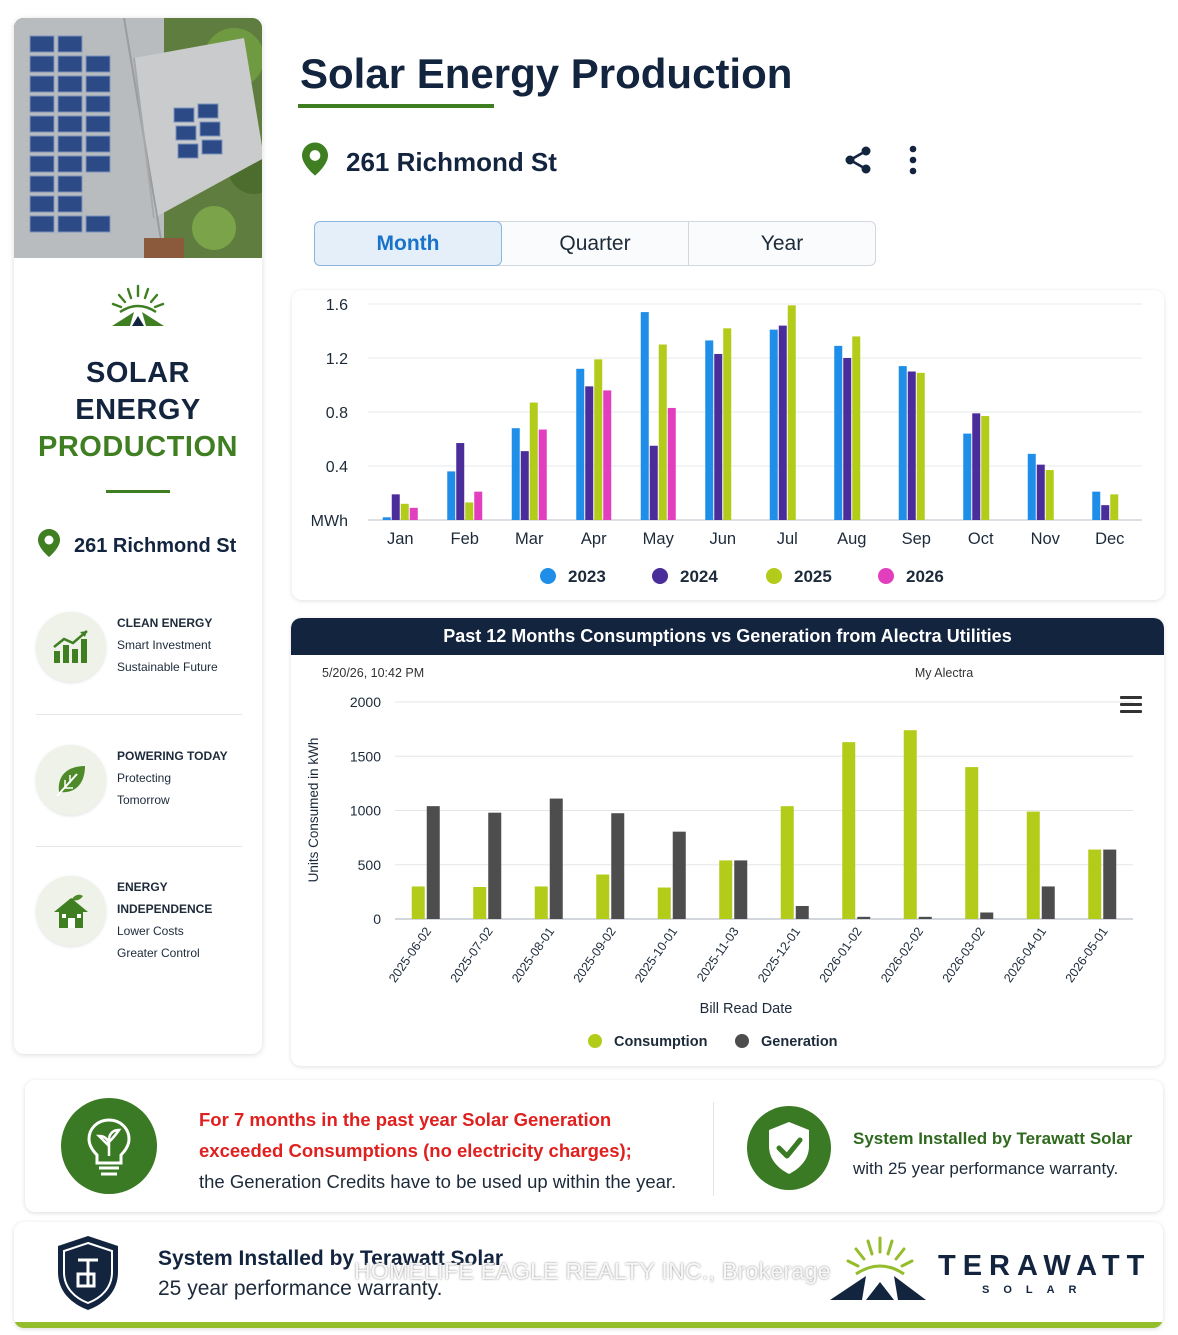  Describe the element at coordinates (598, 439) in the screenshot. I see `bar-2025-Apr` at that location.